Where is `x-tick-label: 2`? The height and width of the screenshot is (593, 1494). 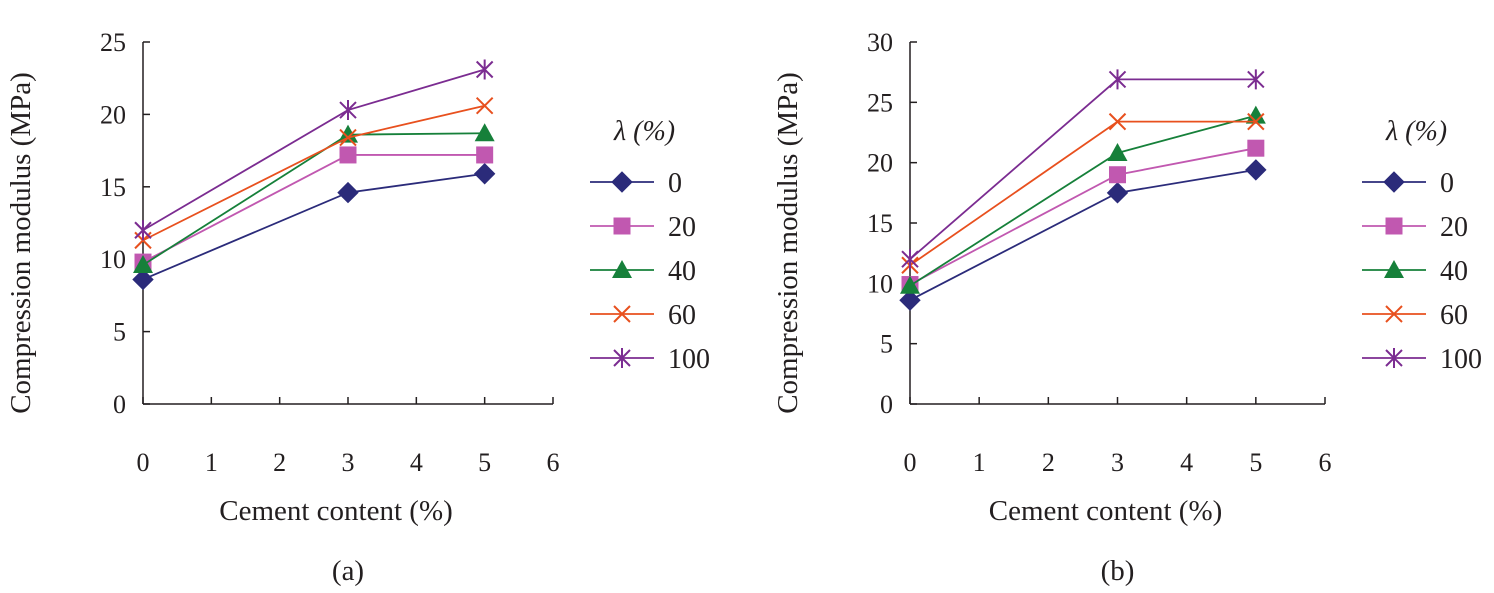 x-tick-label: 2 is located at coordinates (1048, 462).